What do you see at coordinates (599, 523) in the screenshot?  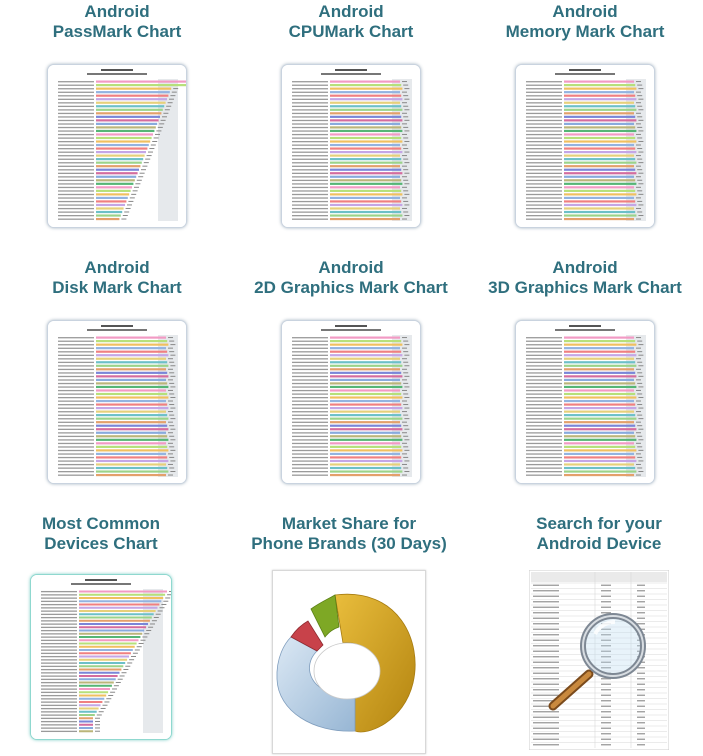 I see `card-title-line1: Search for your` at bounding box center [599, 523].